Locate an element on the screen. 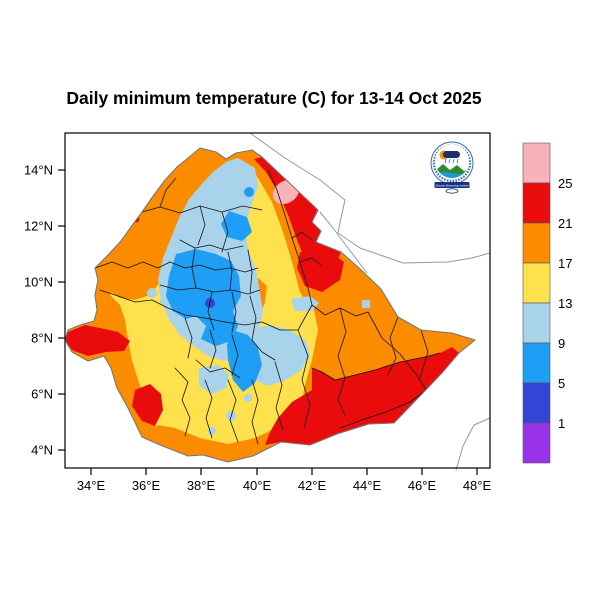  x-tick-label: 36°E is located at coordinates (146, 485).